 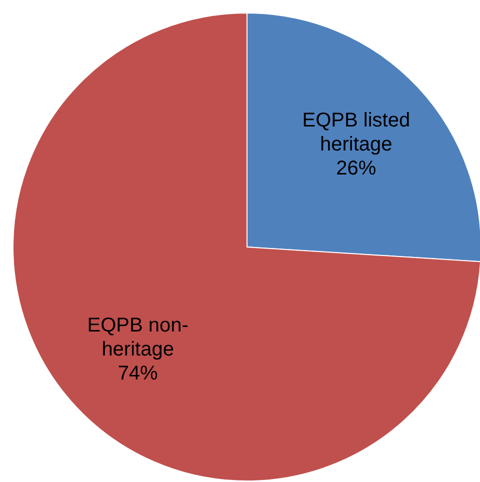 I want to click on data-label: 26%, so click(x=356, y=168).